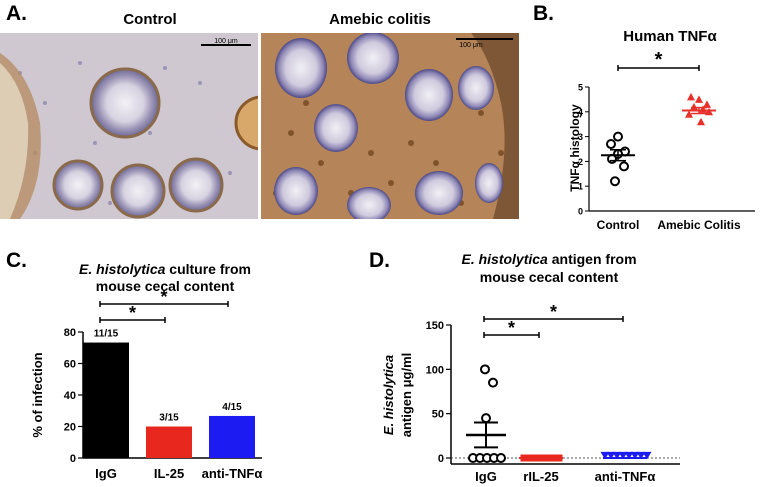 This screenshot has width=760, height=487. What do you see at coordinates (106, 473) in the screenshot?
I see `chart-c-xtick-label: IgG` at bounding box center [106, 473].